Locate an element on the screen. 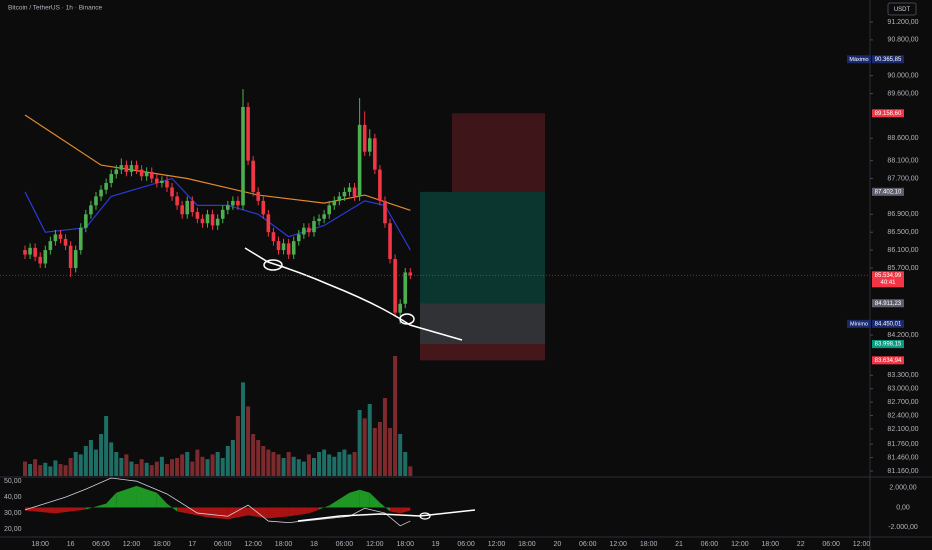 This screenshot has height=550, width=932. y-tick-label: 88.100,00 is located at coordinates (902, 160).